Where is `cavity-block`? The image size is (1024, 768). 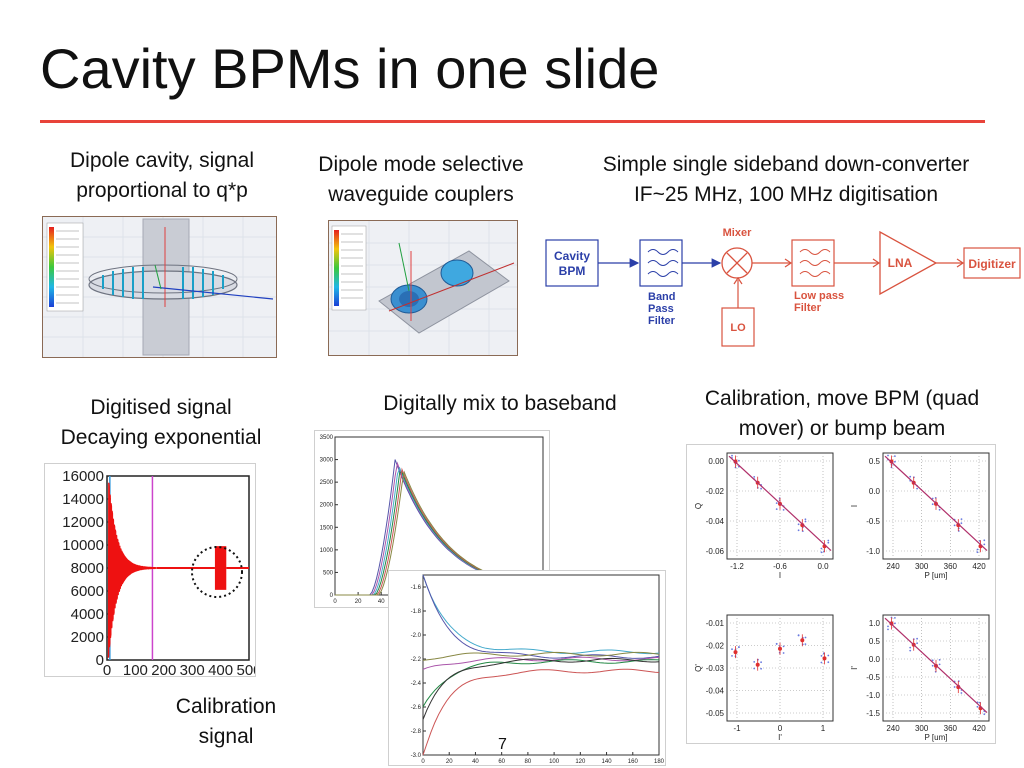 cavity-block is located at coordinates (572, 263).